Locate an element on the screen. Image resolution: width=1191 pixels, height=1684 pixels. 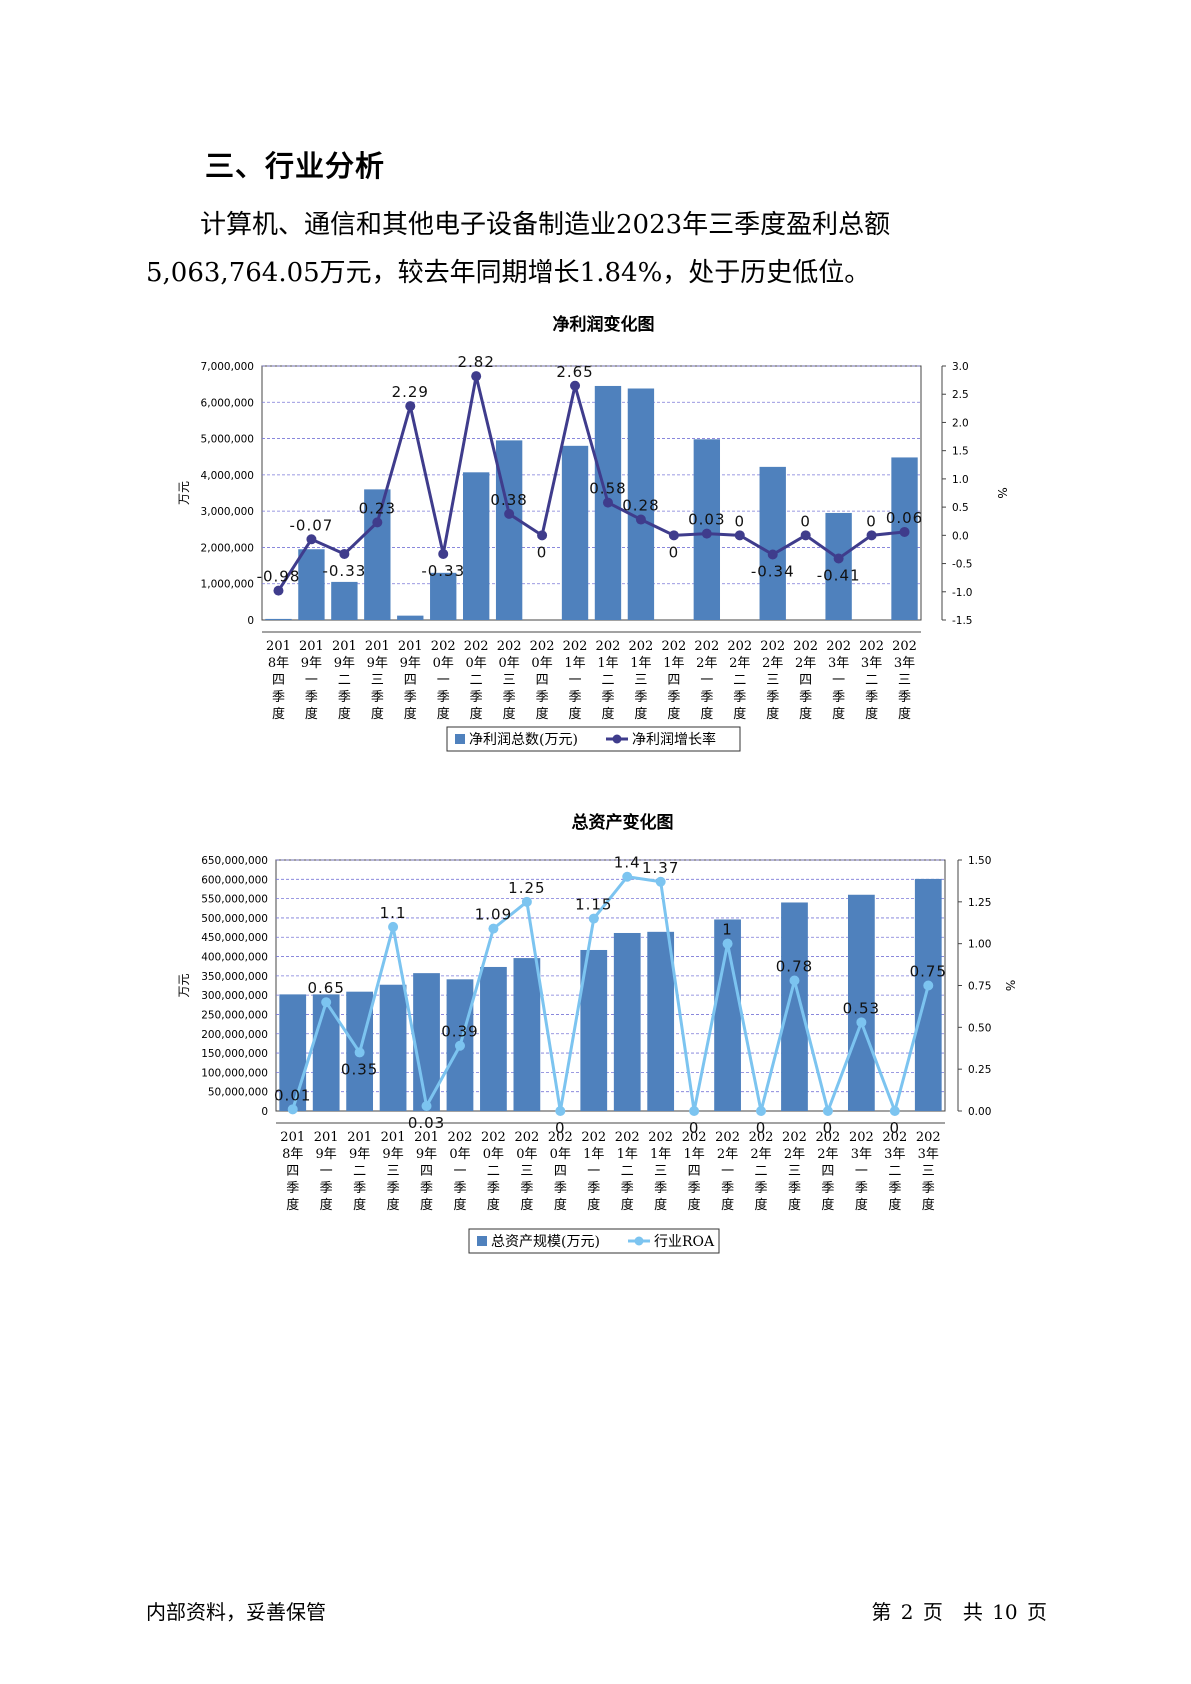
data-label: -0.41 is located at coordinates (839, 575).